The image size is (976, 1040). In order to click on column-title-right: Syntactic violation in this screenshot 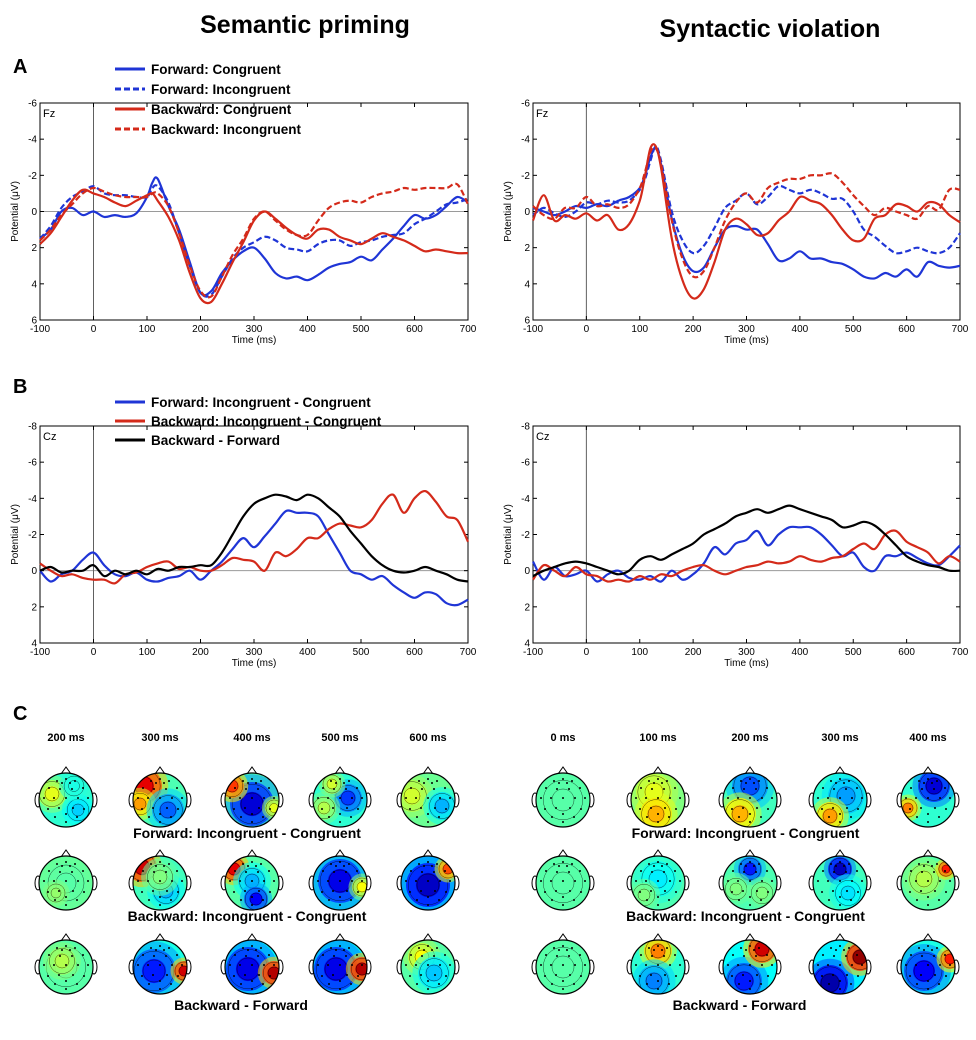, I will do `click(770, 29)`.